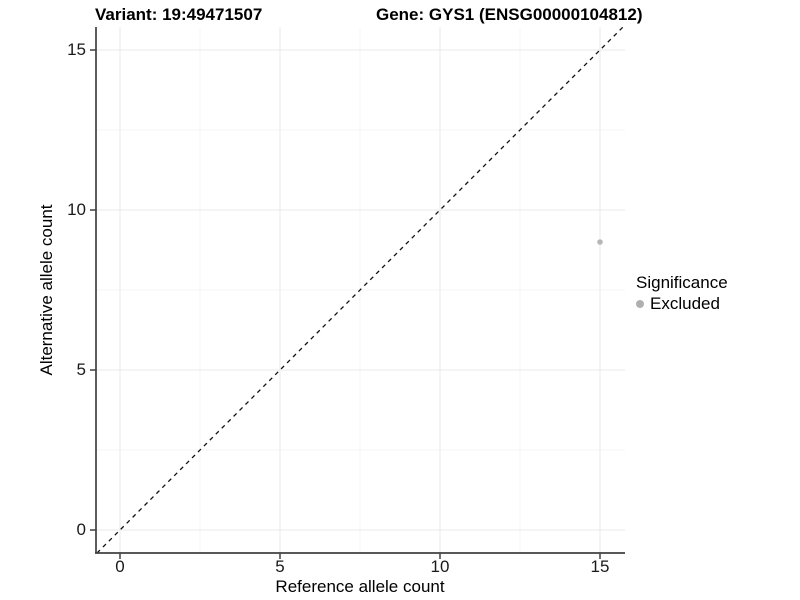 The image size is (800, 600). I want to click on legend-entry: Excluded, so click(682, 304).